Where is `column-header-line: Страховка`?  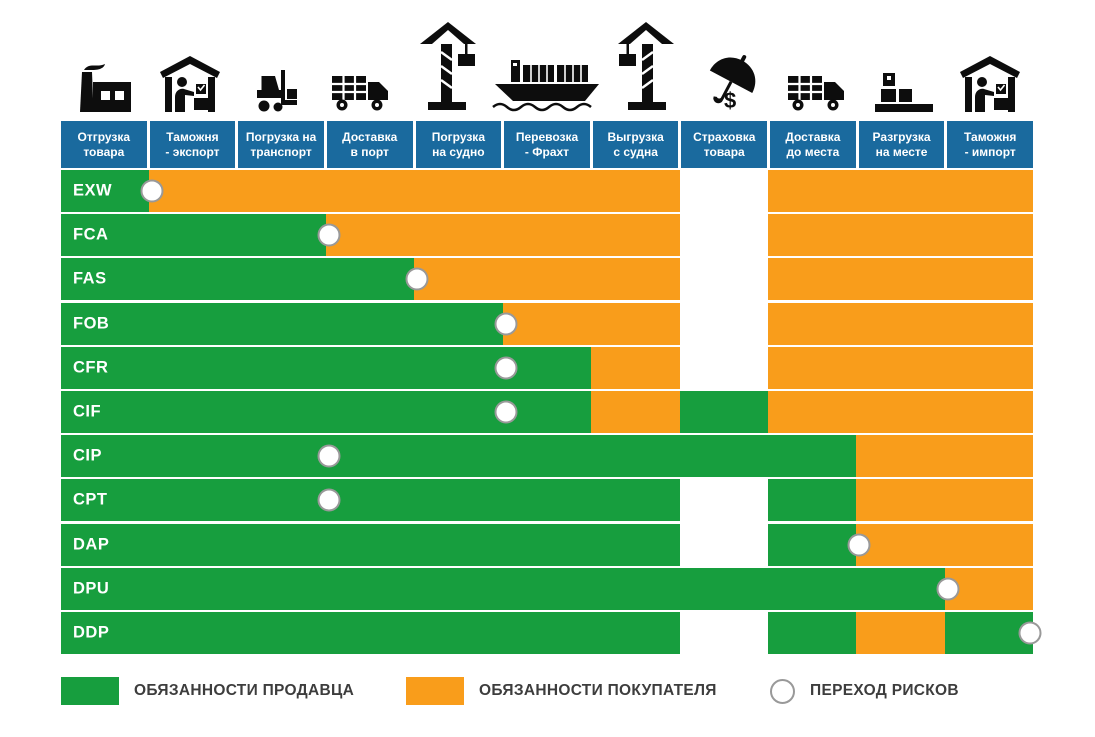
column-header-line: Страховка is located at coordinates (724, 137).